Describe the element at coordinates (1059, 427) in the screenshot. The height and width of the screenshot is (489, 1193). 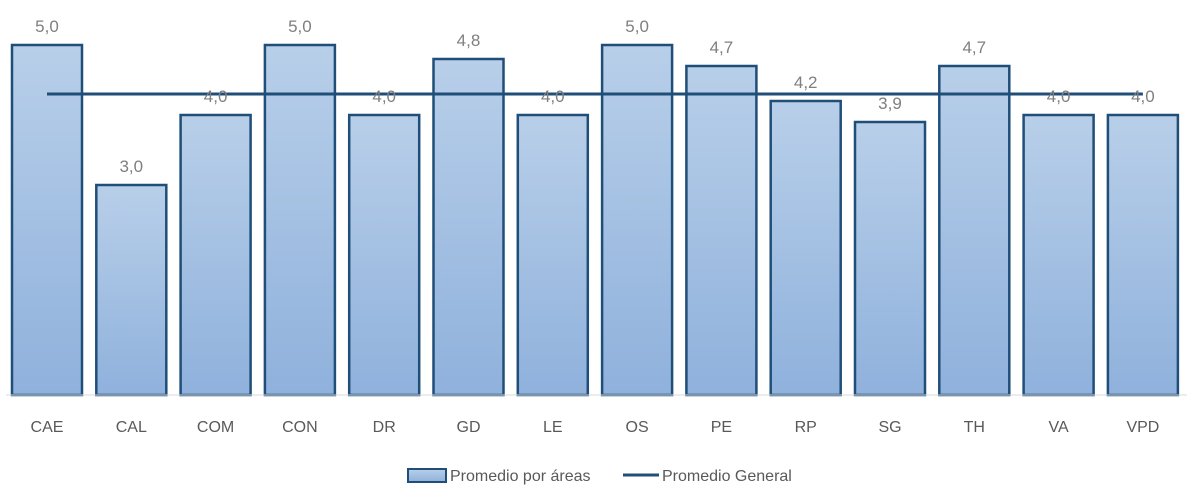
I see `x-tick-label-va: VA` at that location.